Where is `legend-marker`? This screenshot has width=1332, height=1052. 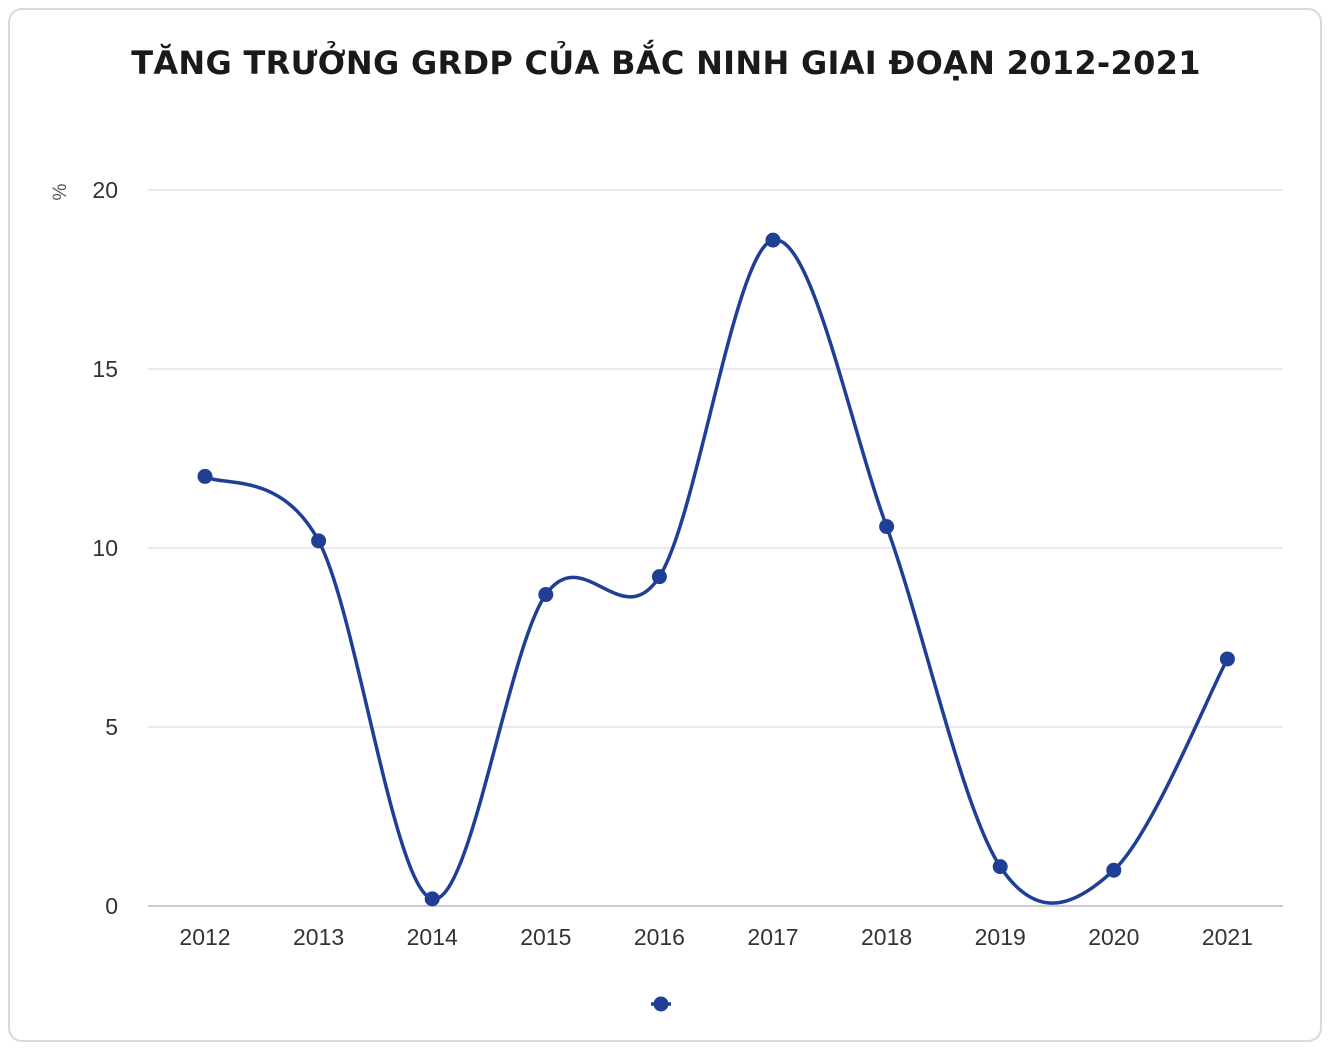 legend-marker is located at coordinates (661, 1004).